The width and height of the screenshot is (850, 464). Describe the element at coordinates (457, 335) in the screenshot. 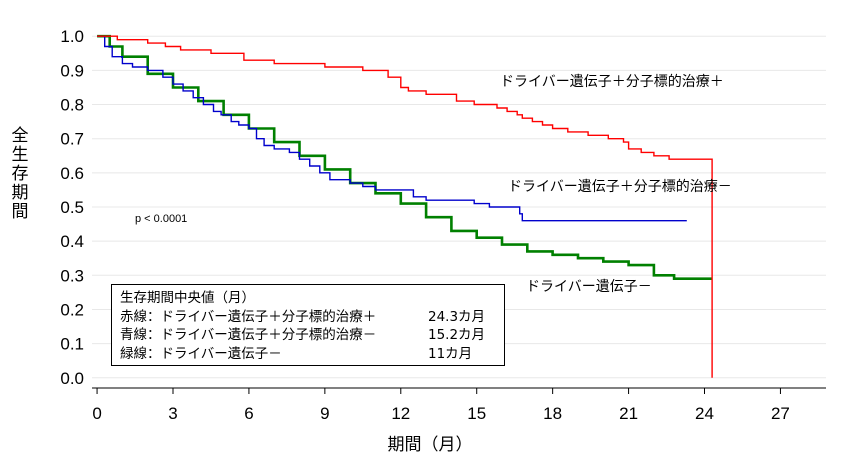

I see `median-row-value: 15.2カ月` at that location.